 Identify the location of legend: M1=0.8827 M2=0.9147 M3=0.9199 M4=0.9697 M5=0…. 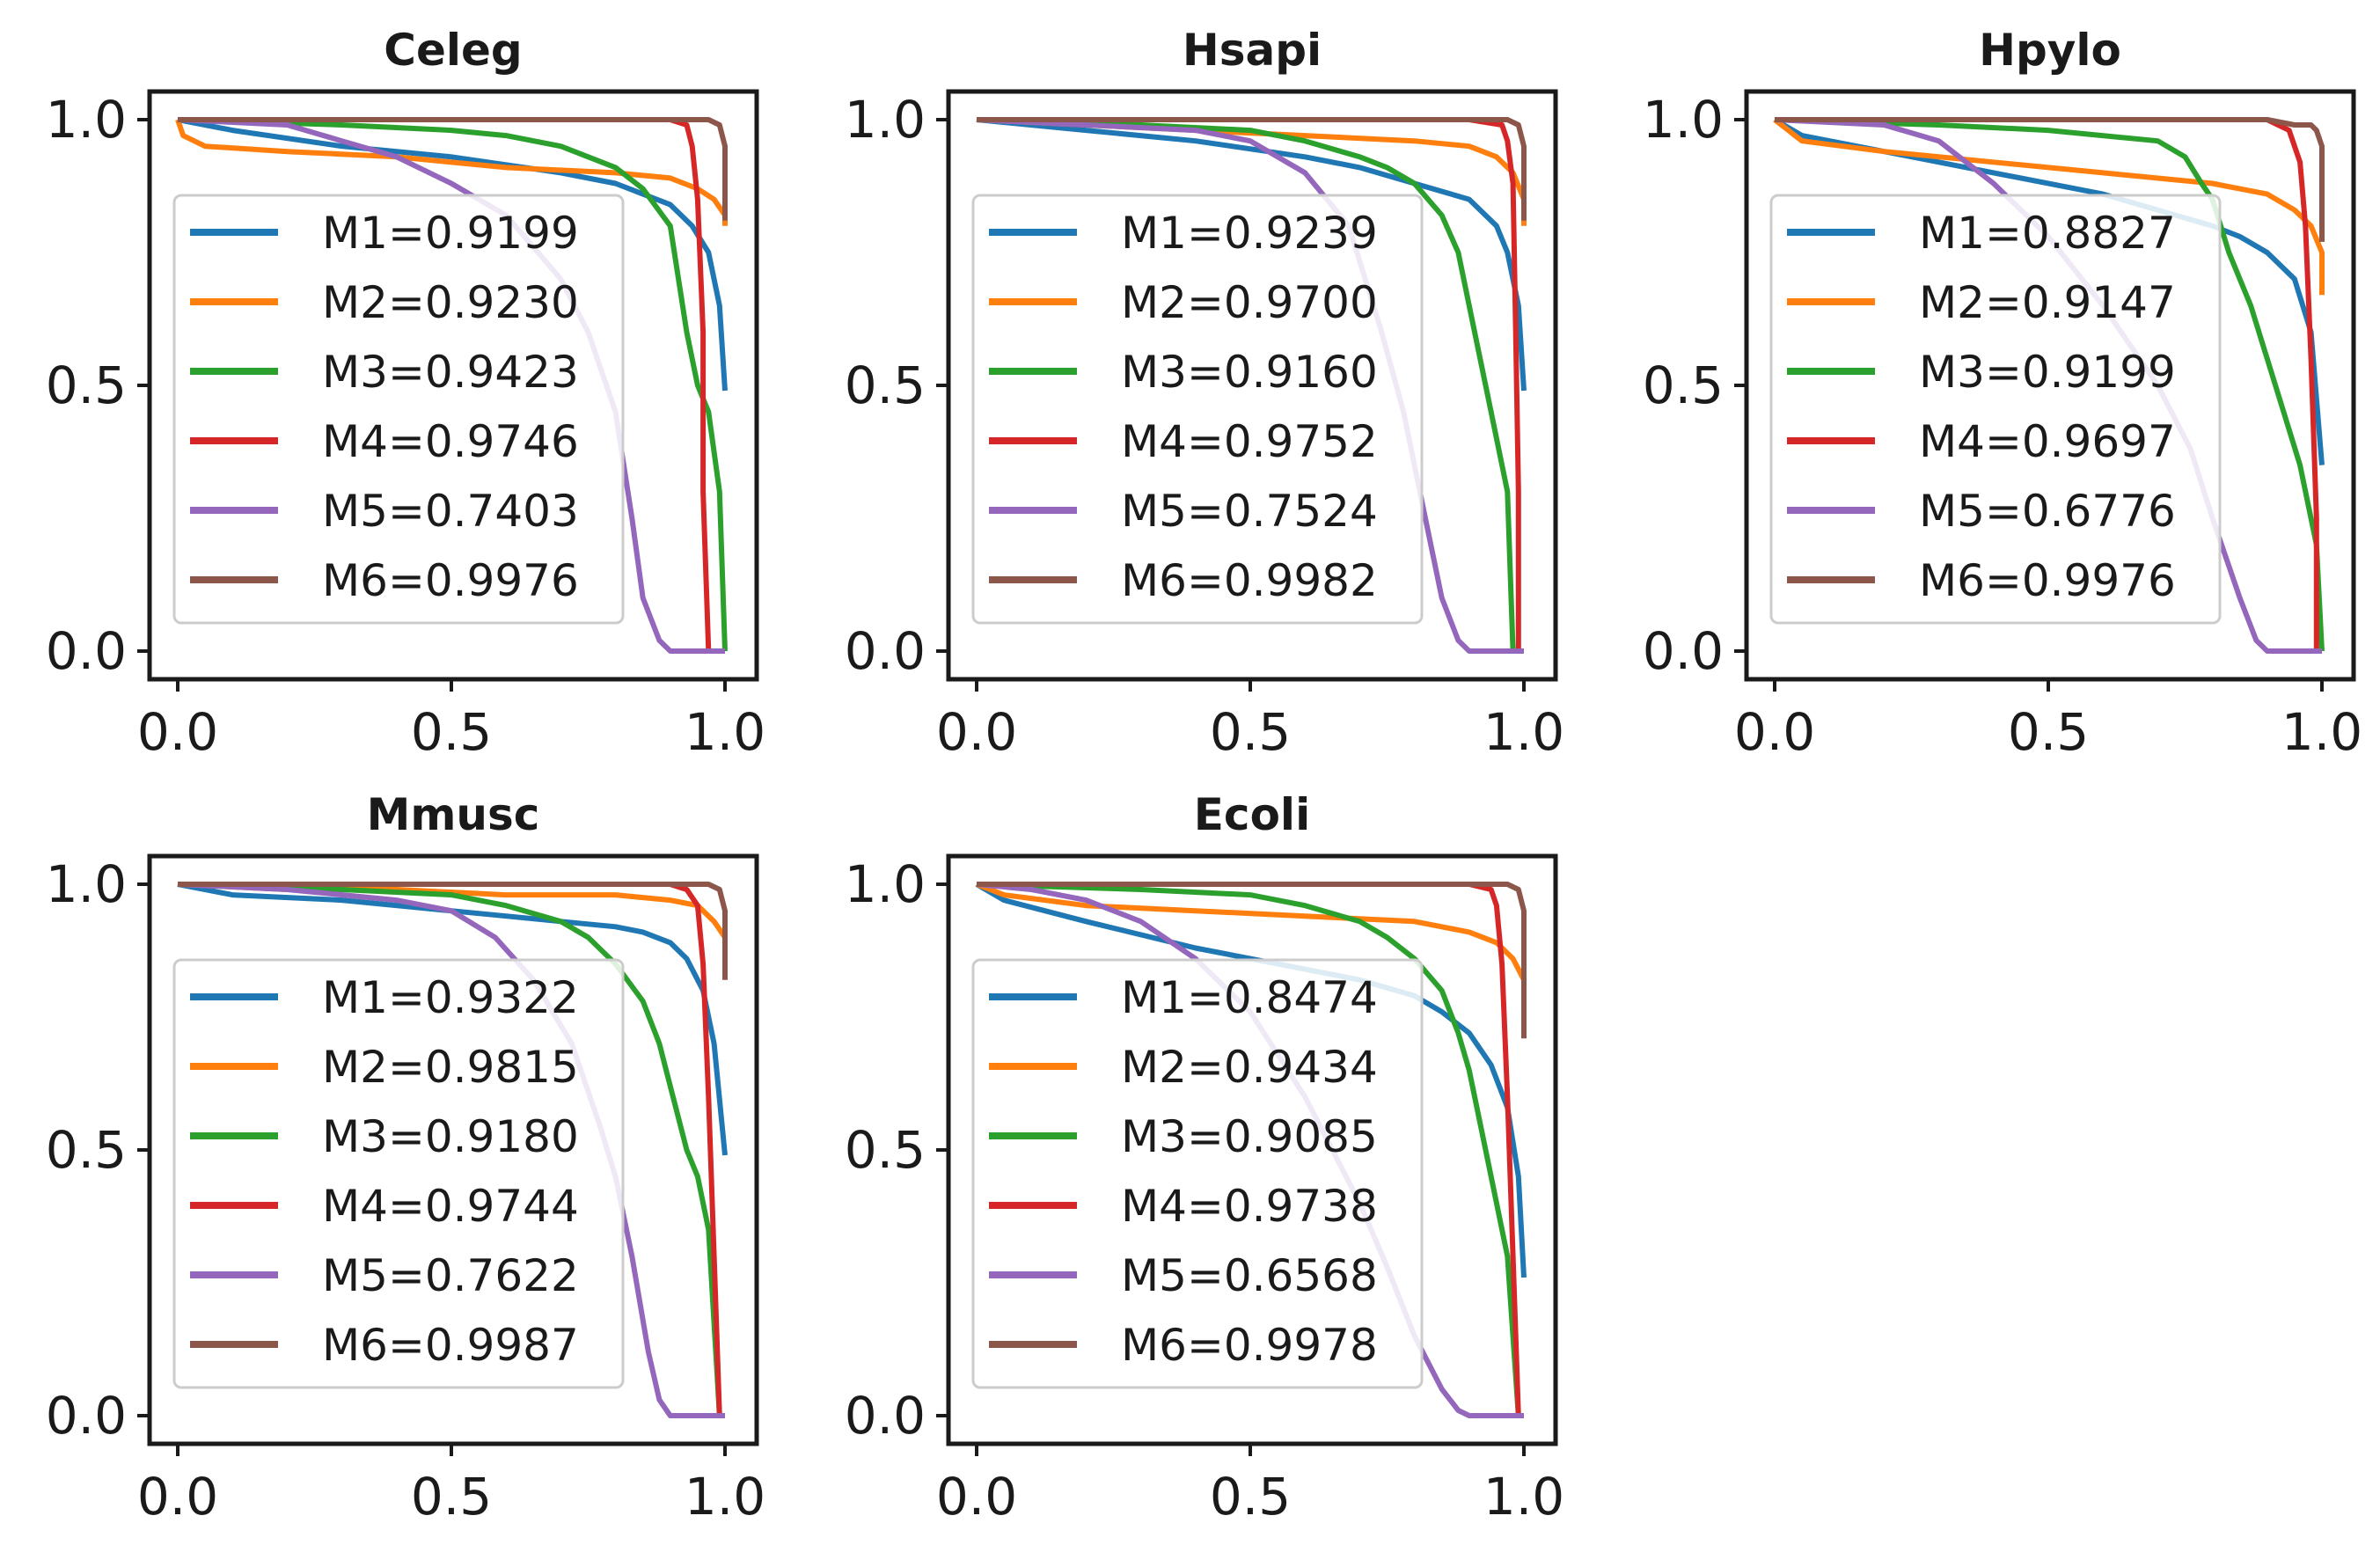
(1995, 409).